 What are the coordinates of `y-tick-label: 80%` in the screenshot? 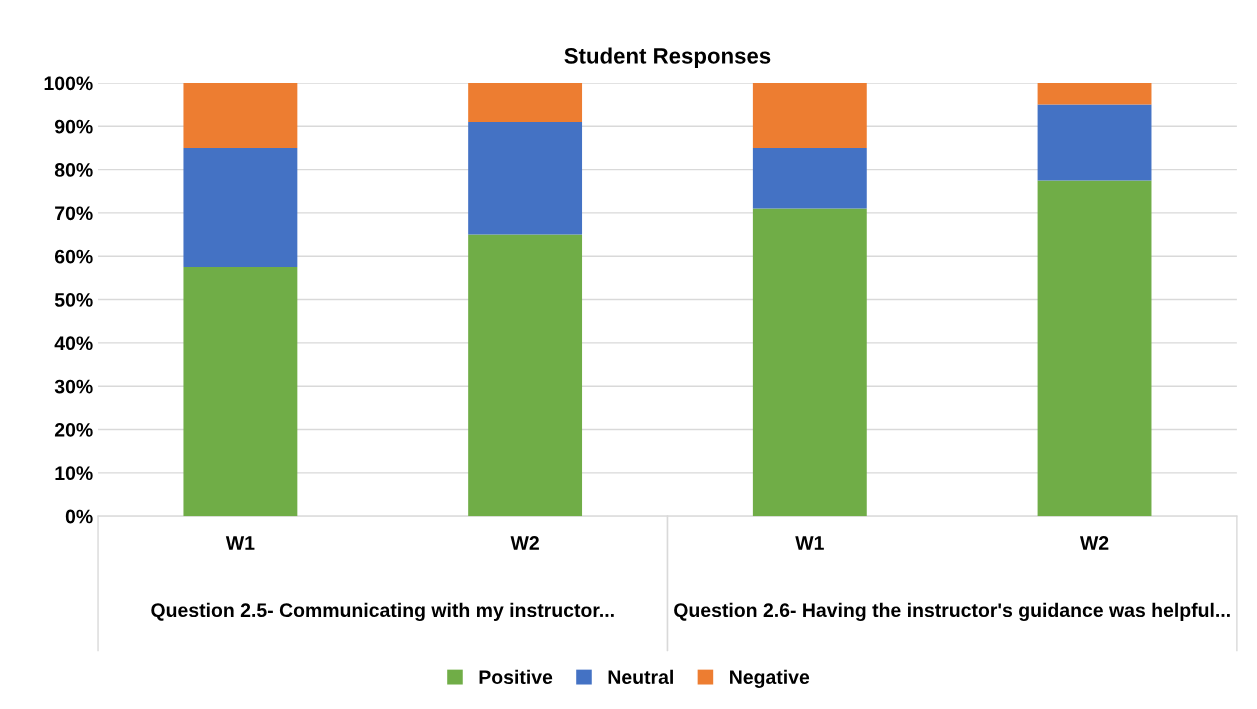 It's located at (73, 170).